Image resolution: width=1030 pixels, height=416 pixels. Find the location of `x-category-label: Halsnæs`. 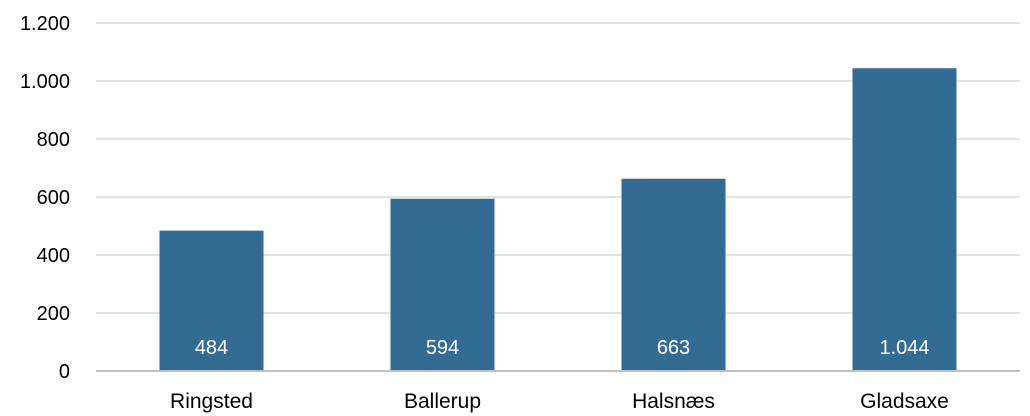

x-category-label: Halsnæs is located at coordinates (673, 401).